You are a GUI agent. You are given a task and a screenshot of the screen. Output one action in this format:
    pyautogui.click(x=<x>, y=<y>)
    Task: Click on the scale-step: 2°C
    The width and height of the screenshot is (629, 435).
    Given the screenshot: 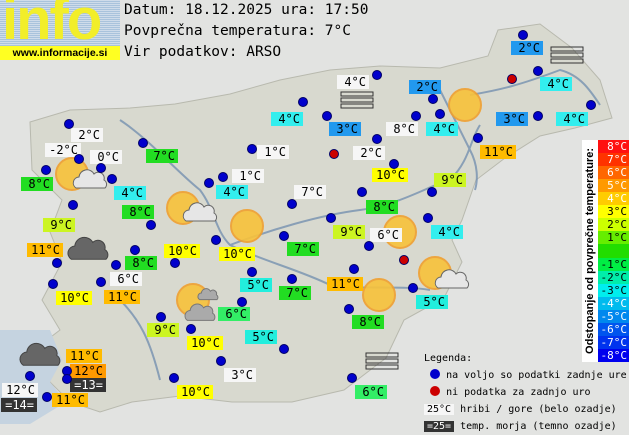 What is the action you would take?
    pyautogui.click(x=613, y=225)
    